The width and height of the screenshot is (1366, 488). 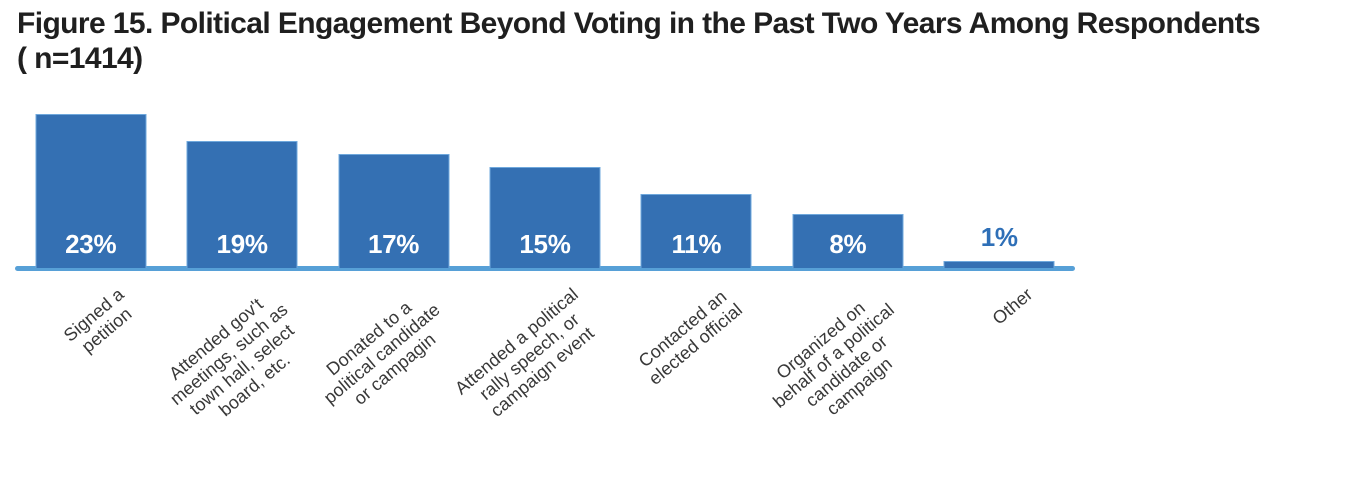 What do you see at coordinates (545, 217) in the screenshot?
I see `bar: 15%` at bounding box center [545, 217].